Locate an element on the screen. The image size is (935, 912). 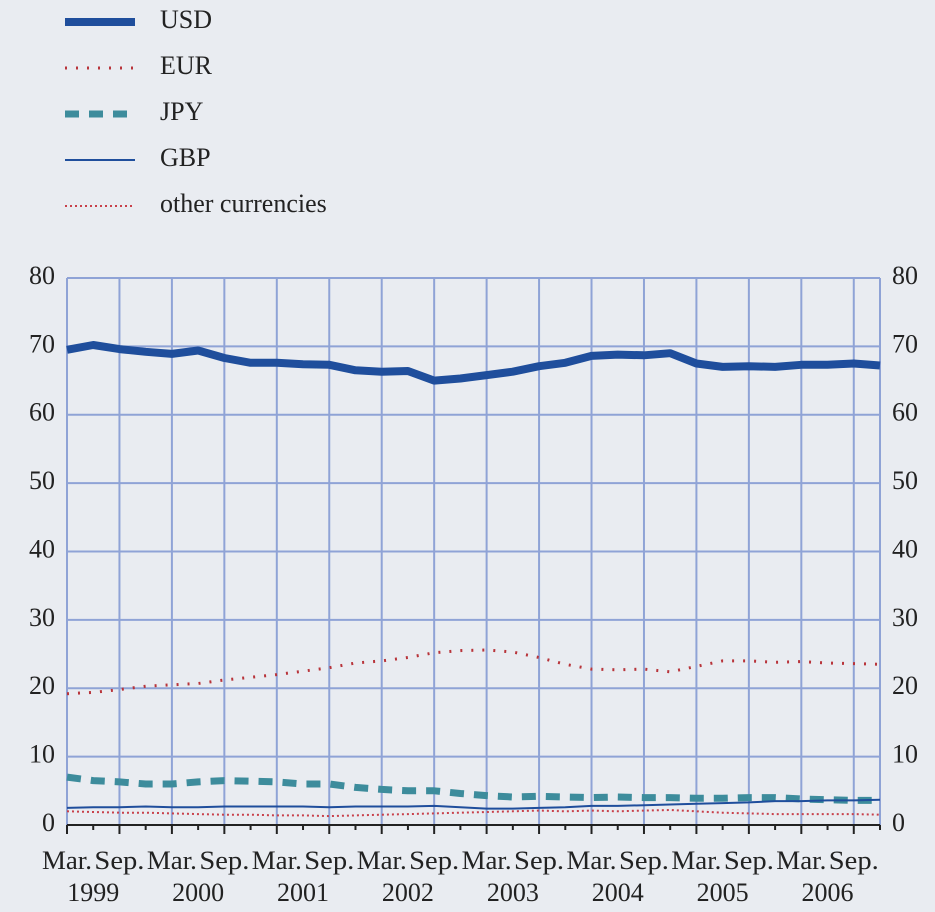
y2-tick-label: 60 is located at coordinates (905, 412).